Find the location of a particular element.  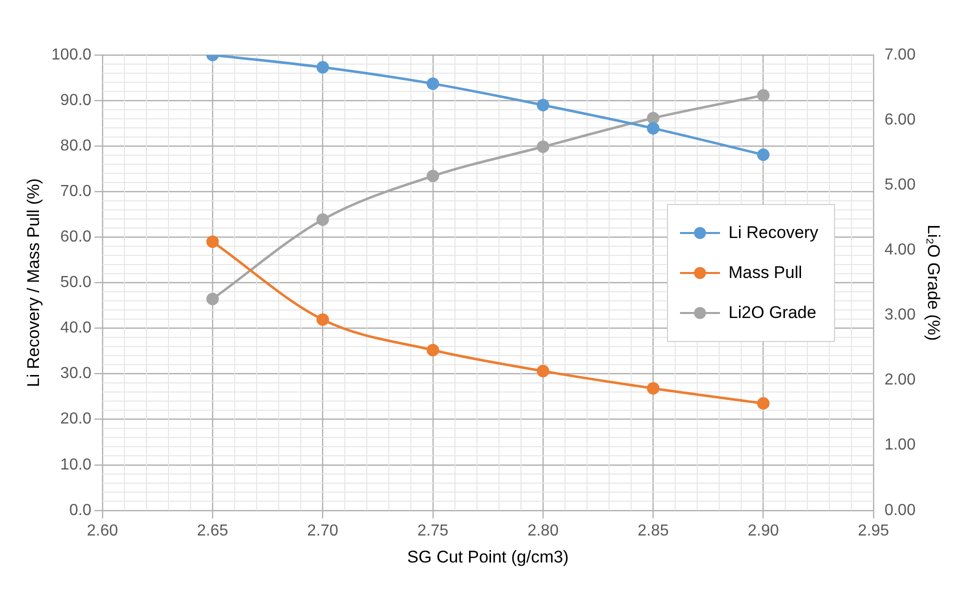

y-tick-label: 80.0 is located at coordinates (76, 145).